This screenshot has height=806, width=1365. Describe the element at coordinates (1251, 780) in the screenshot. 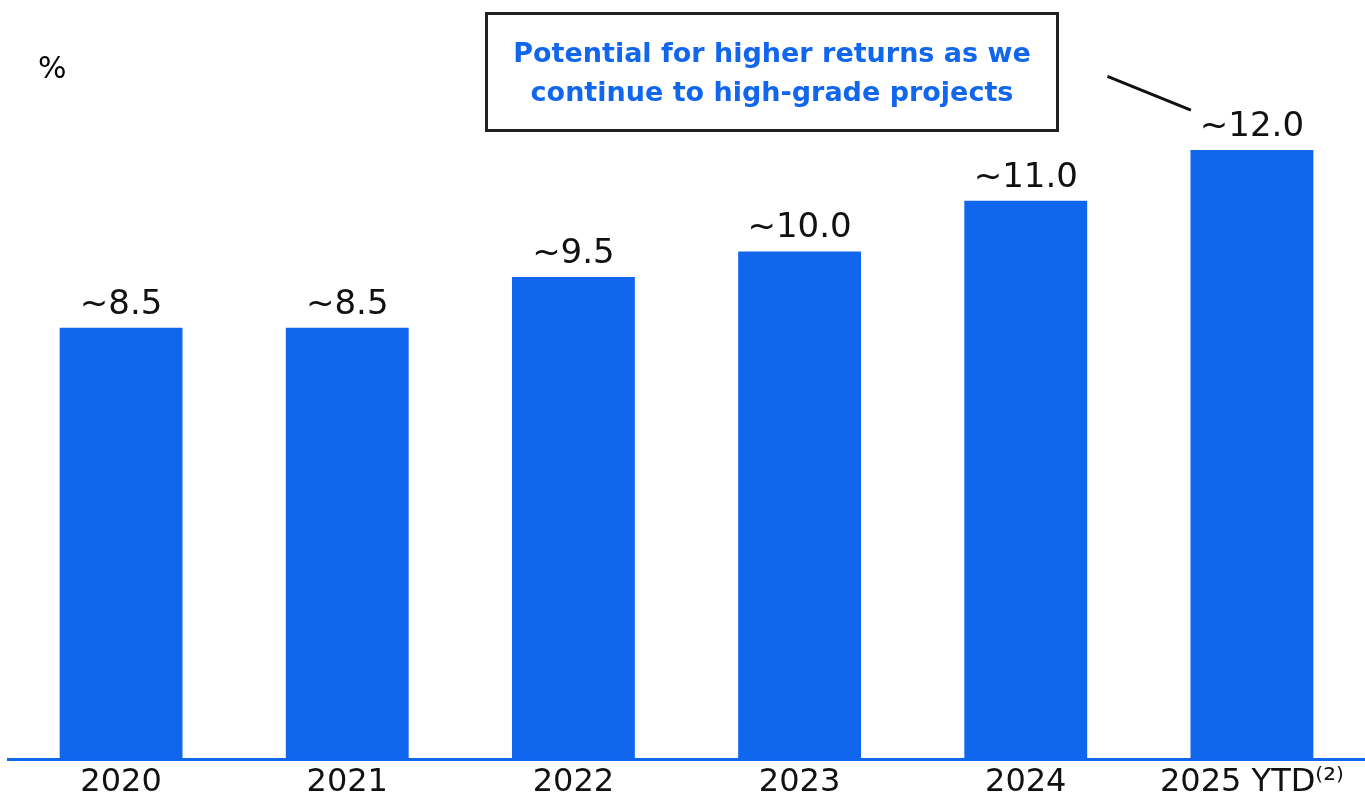

I see `x-tick-label: 2025 YTD⁽²⁾` at that location.